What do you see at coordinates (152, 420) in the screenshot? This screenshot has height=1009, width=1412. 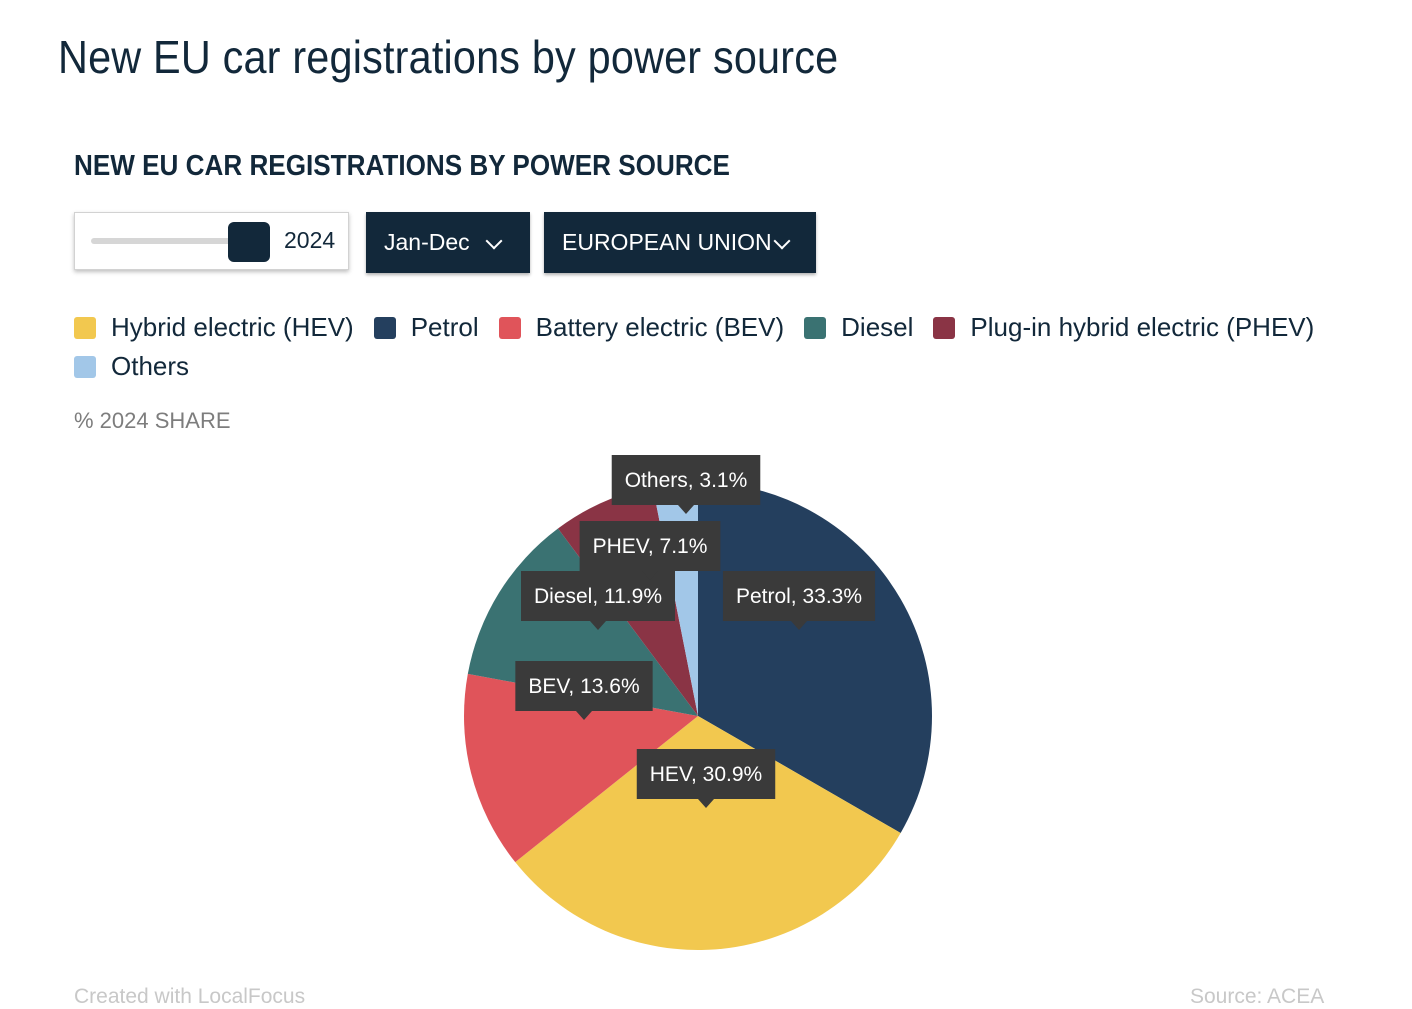 I see `chart-subtitle: % 2024 SHARE` at bounding box center [152, 420].